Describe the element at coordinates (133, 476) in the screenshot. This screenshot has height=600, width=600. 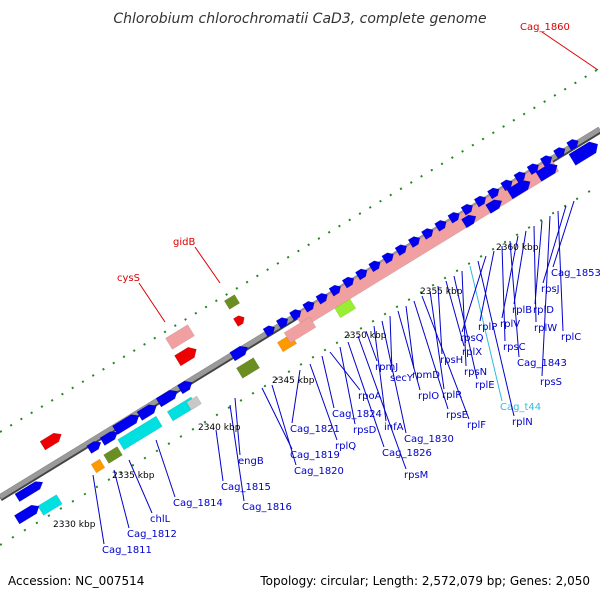
I see `scale-label: 2335 kbp` at that location.